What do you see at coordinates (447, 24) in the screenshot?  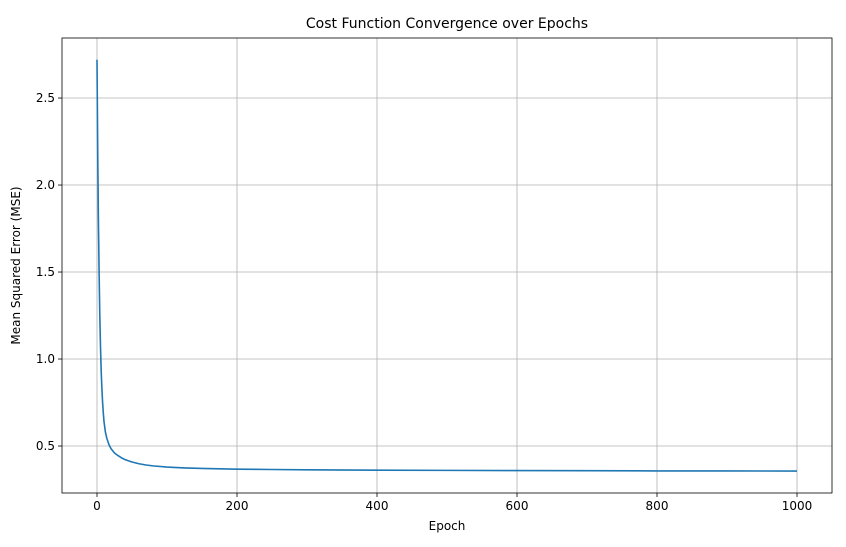 I see `chart-title: Cost Function Convergence over Epochs` at bounding box center [447, 24].